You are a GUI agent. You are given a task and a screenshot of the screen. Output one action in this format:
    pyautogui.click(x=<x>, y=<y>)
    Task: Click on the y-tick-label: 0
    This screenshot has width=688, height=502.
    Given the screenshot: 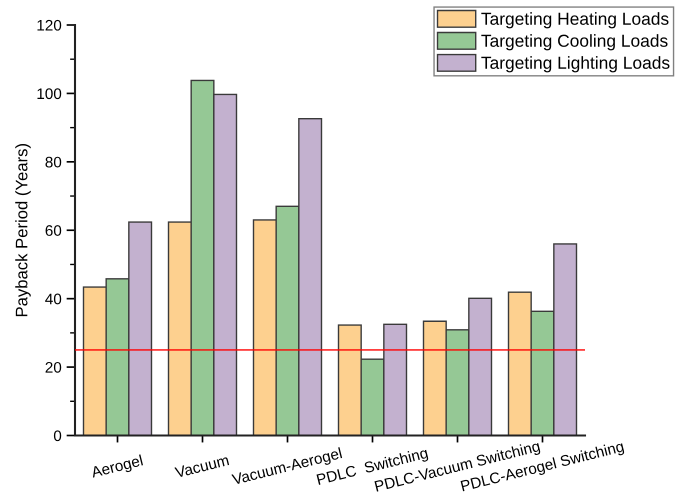 What is the action you would take?
    pyautogui.click(x=58, y=436)
    